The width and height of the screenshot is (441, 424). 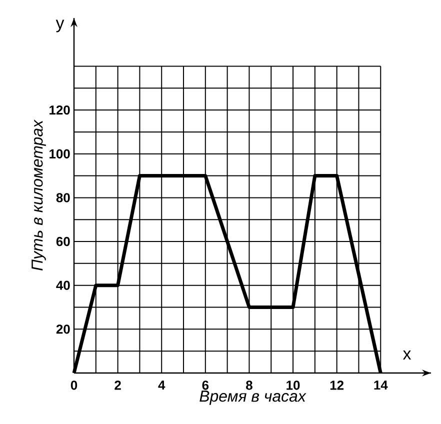 I want to click on y-tick-label: 60, so click(x=63, y=241).